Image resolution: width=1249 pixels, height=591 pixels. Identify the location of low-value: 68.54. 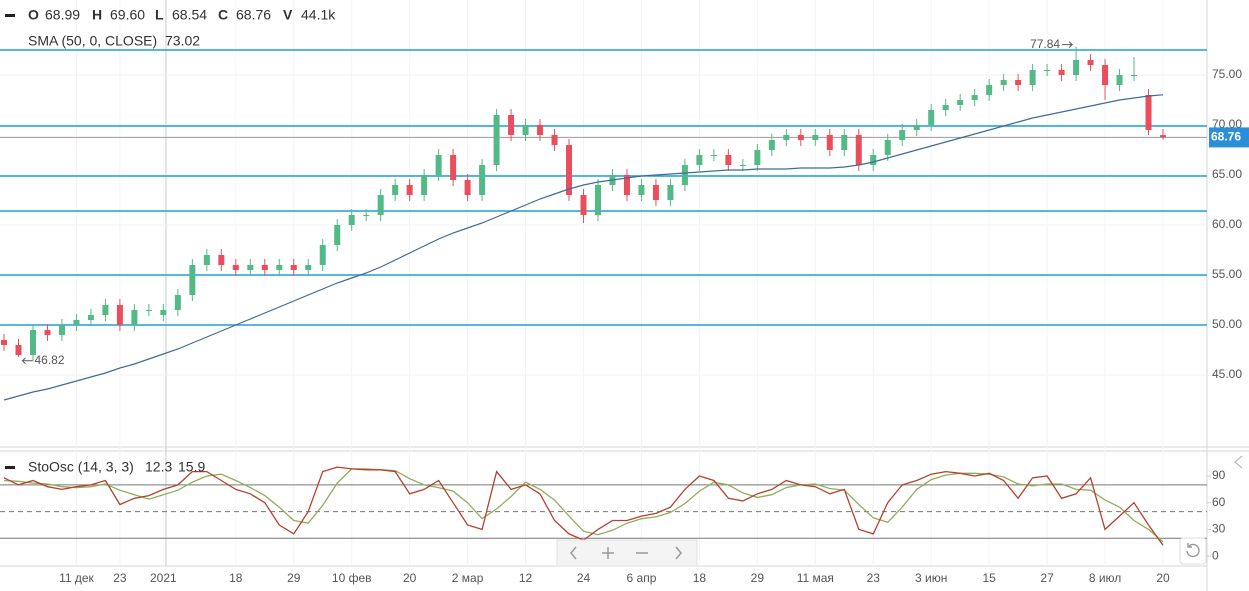
(189, 15).